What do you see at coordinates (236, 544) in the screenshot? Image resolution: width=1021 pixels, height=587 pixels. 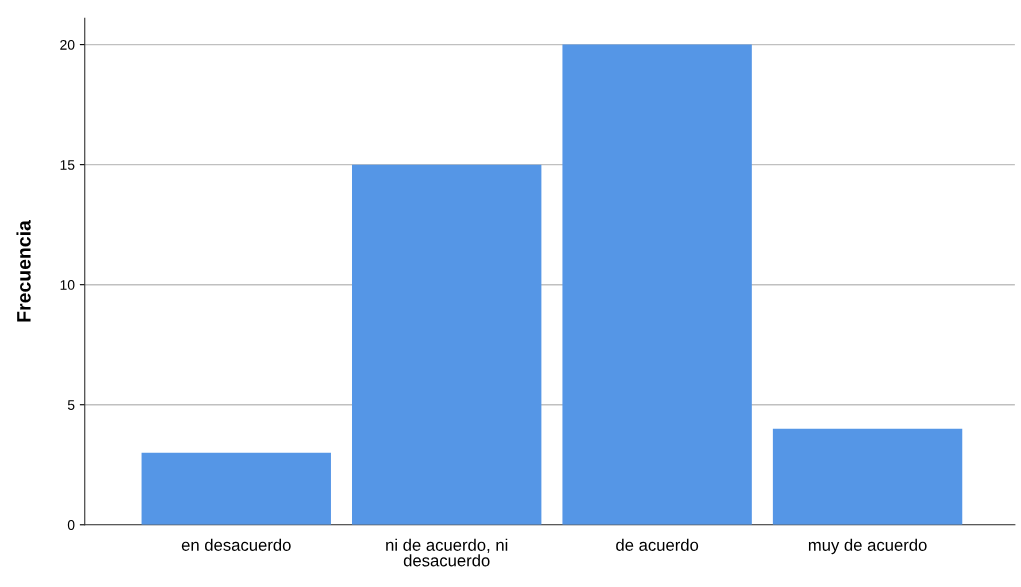 I see `x-tick-label: en desacuerdo` at bounding box center [236, 544].